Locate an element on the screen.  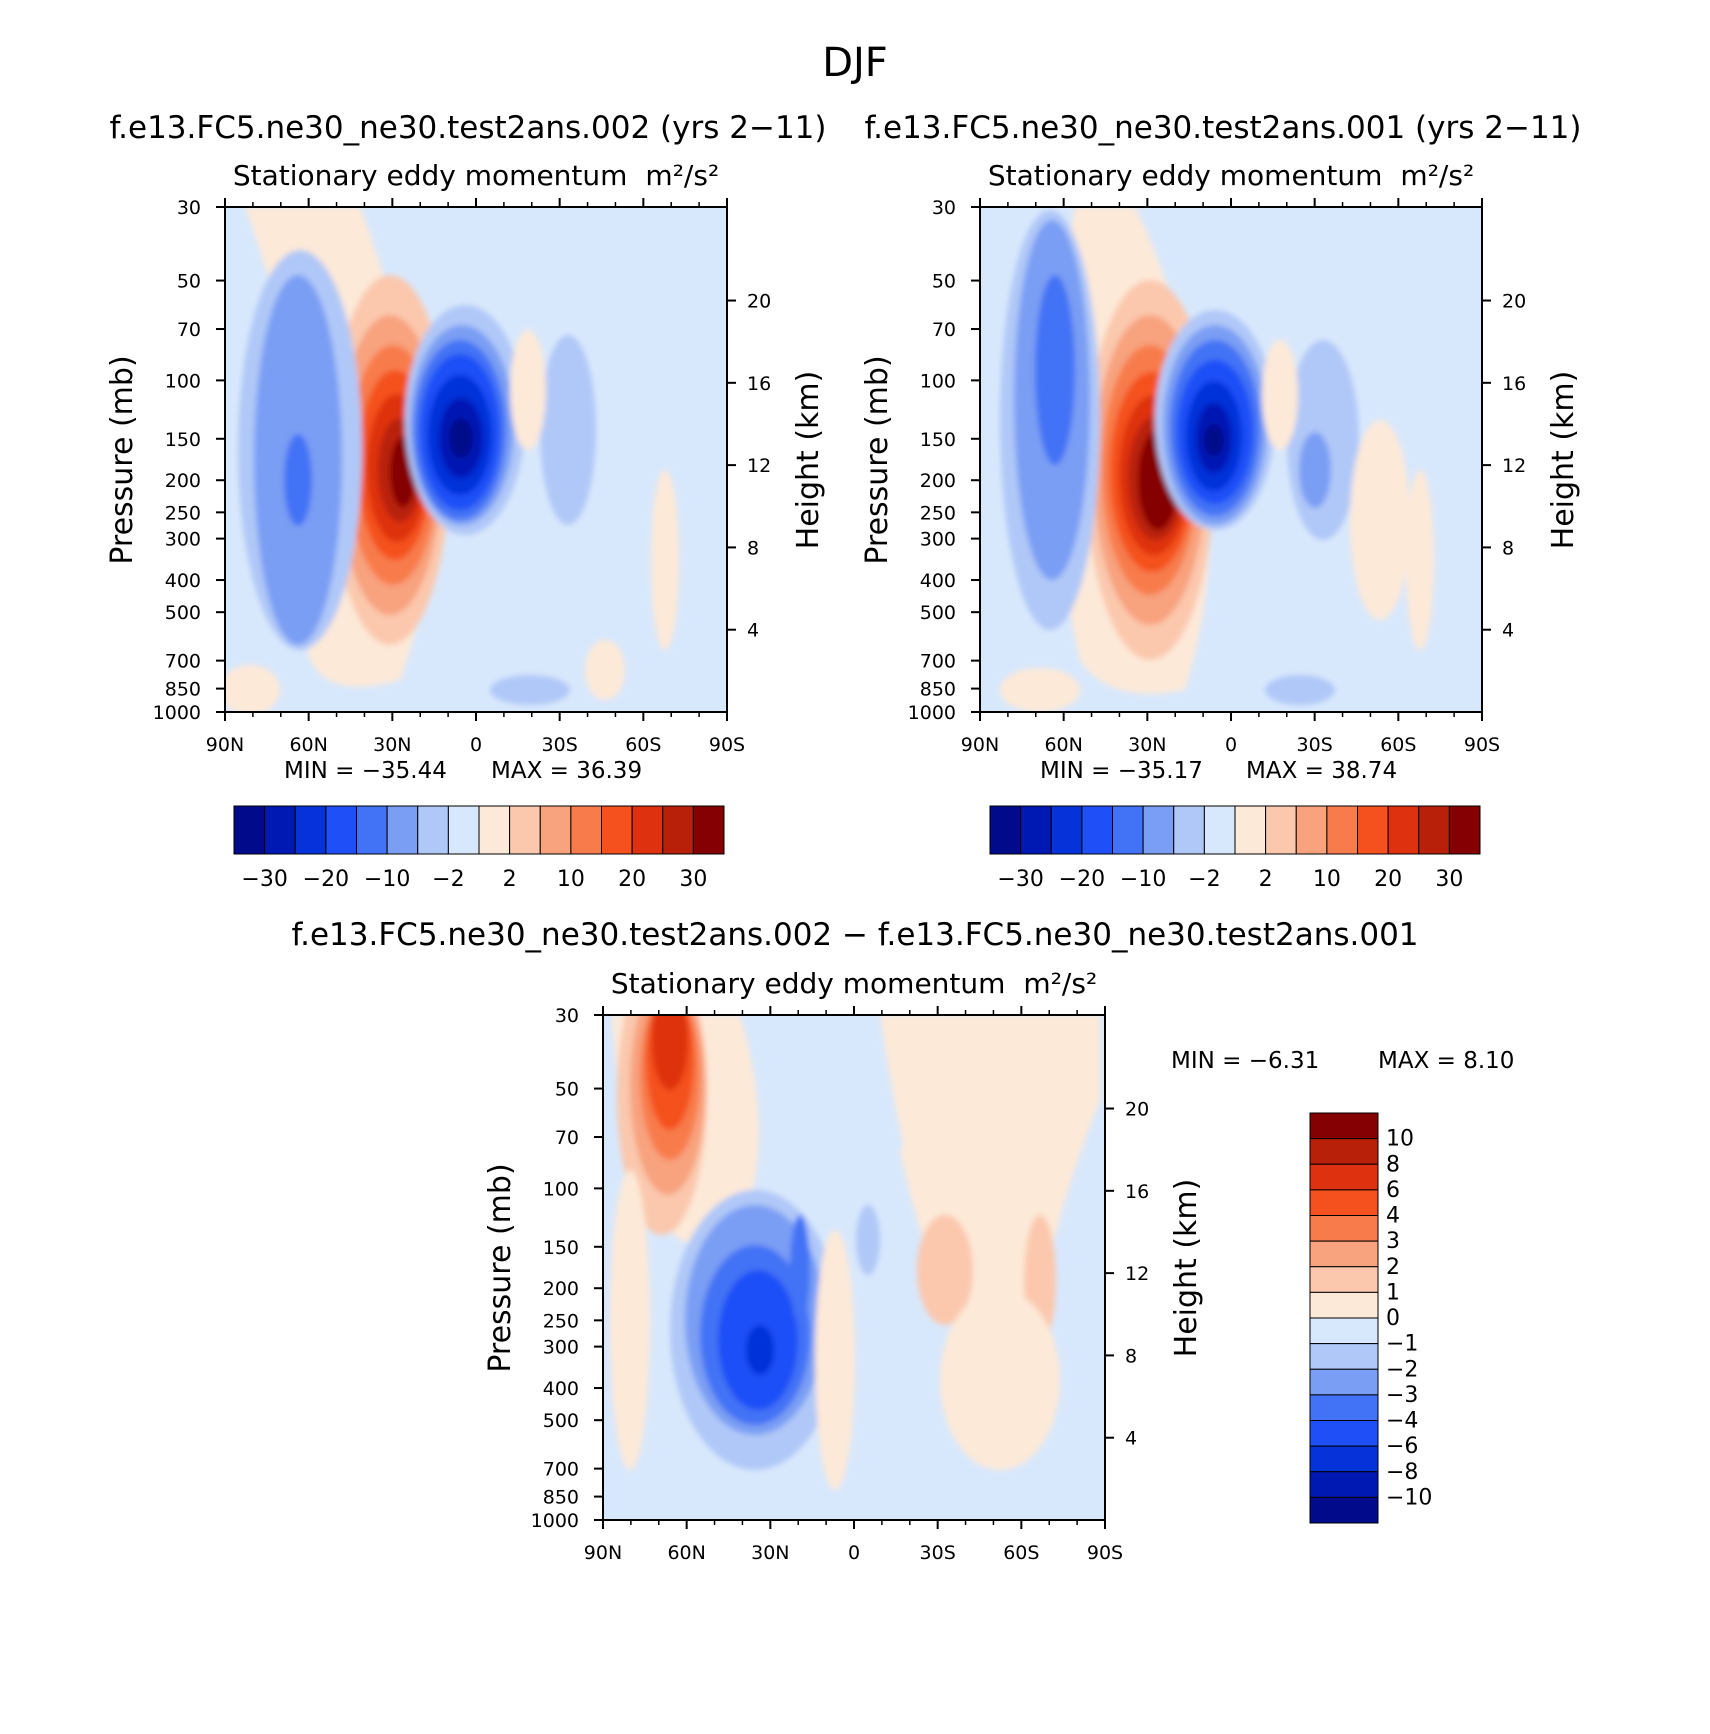
y-tick-label: 850 is located at coordinates (561, 1498).